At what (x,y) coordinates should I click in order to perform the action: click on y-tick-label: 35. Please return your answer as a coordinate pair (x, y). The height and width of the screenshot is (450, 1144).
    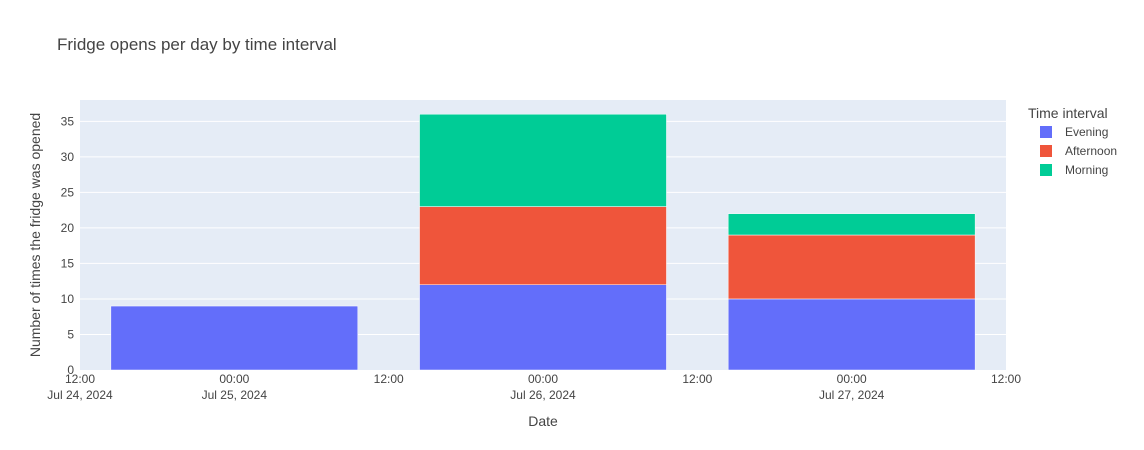
    Looking at the image, I should click on (68, 121).